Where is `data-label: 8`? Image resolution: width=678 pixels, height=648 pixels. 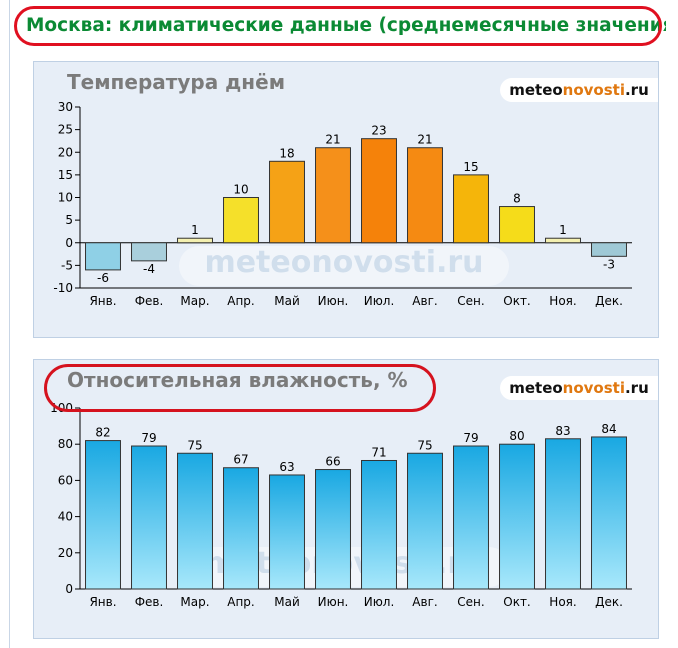 data-label: 8 is located at coordinates (517, 199).